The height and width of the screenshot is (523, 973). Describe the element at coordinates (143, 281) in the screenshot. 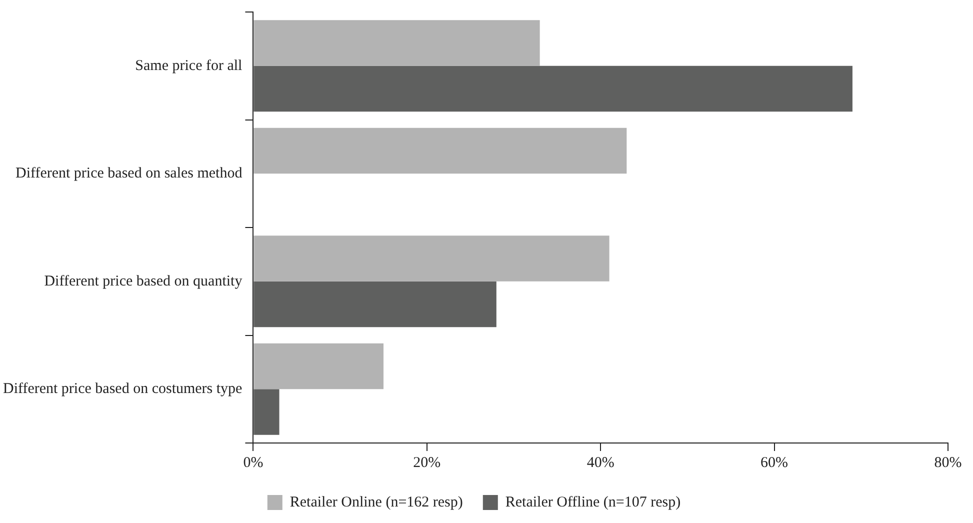

I see `y-tick-label: Different price based on quantity` at that location.